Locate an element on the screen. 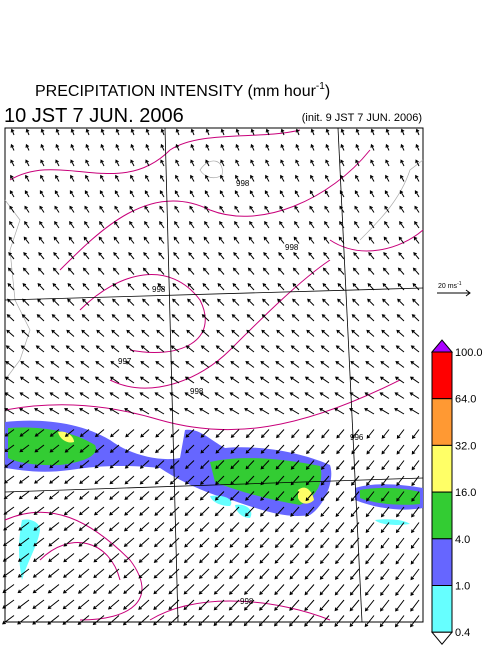 The height and width of the screenshot is (650, 500). colorbar-bin is located at coordinates (442, 515).